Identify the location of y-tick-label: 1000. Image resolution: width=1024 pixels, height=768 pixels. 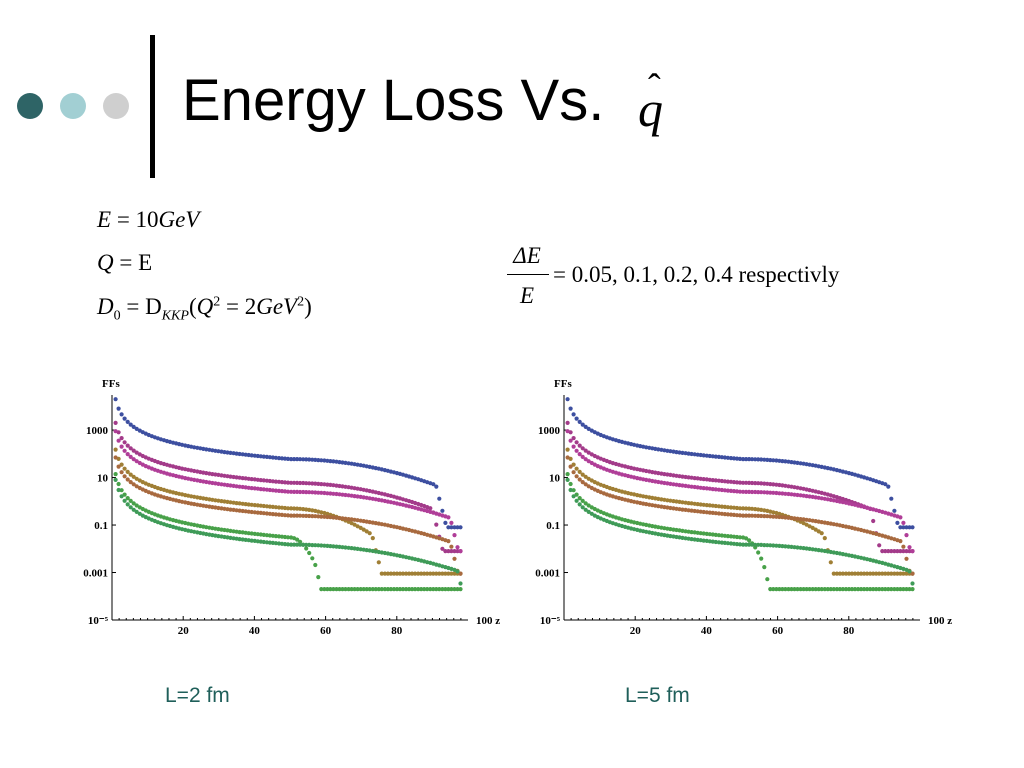
(549, 431).